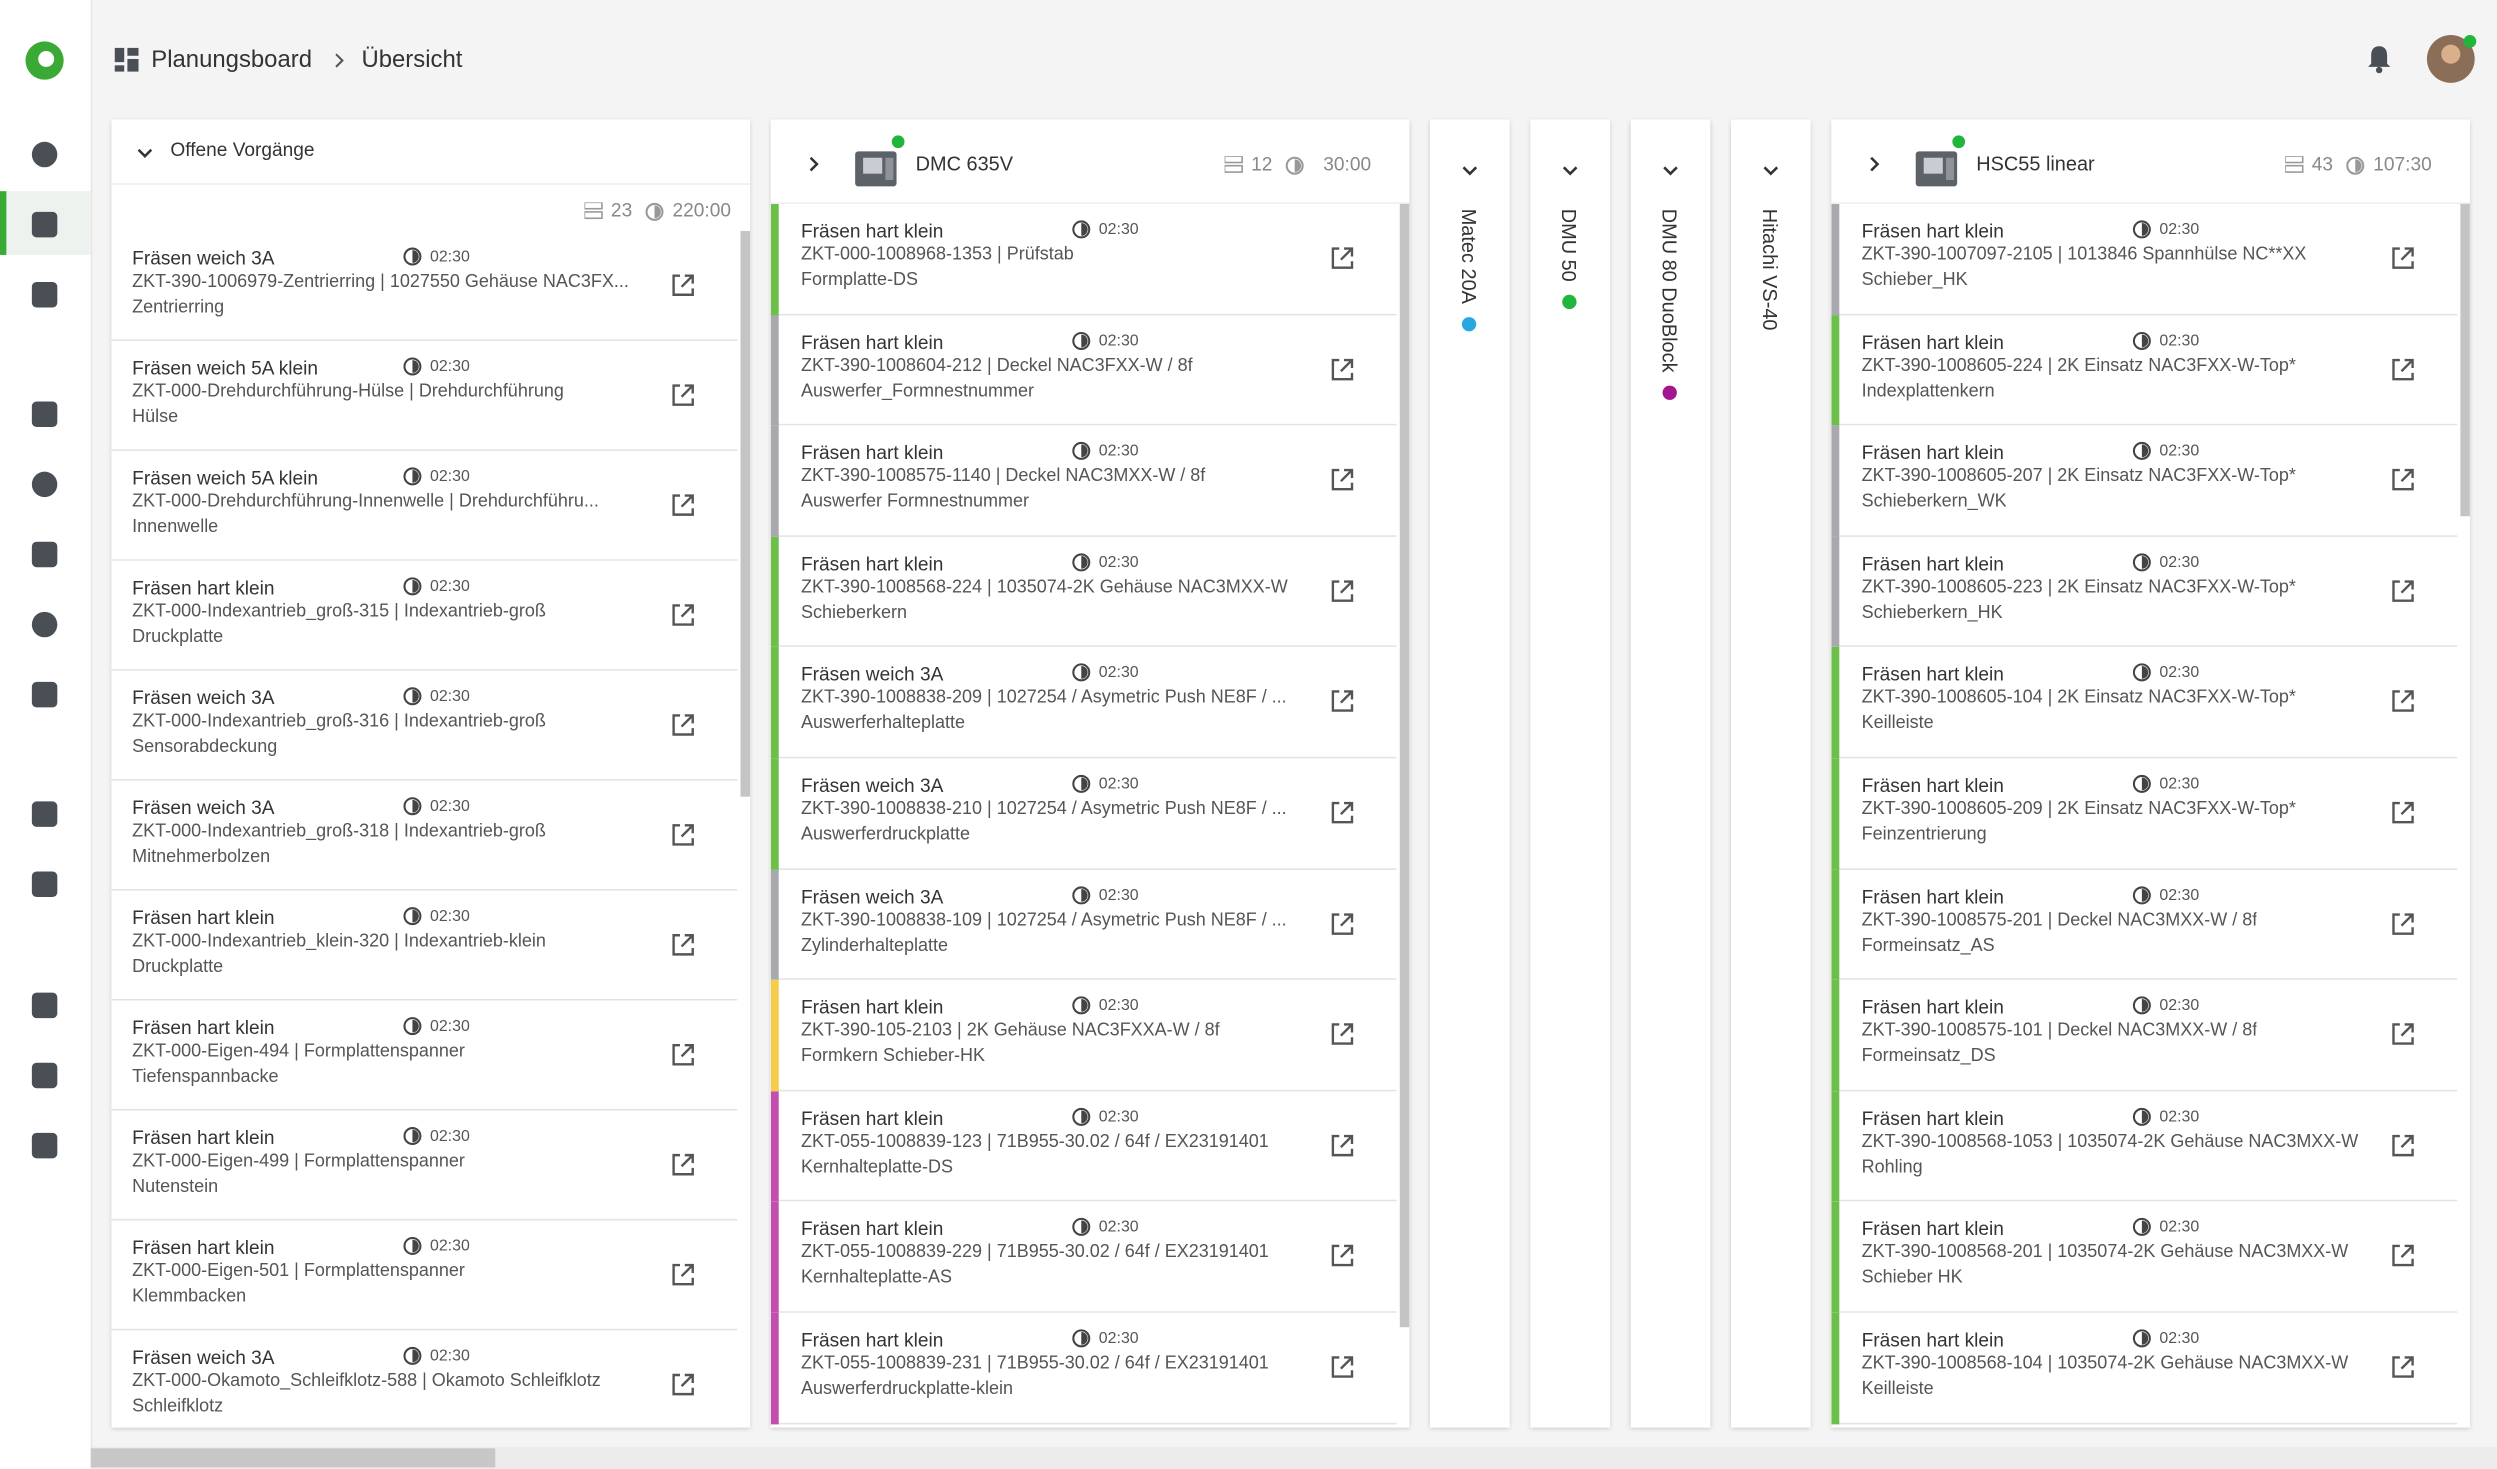  Describe the element at coordinates (144, 153) in the screenshot. I see `collapse-toggle` at that location.